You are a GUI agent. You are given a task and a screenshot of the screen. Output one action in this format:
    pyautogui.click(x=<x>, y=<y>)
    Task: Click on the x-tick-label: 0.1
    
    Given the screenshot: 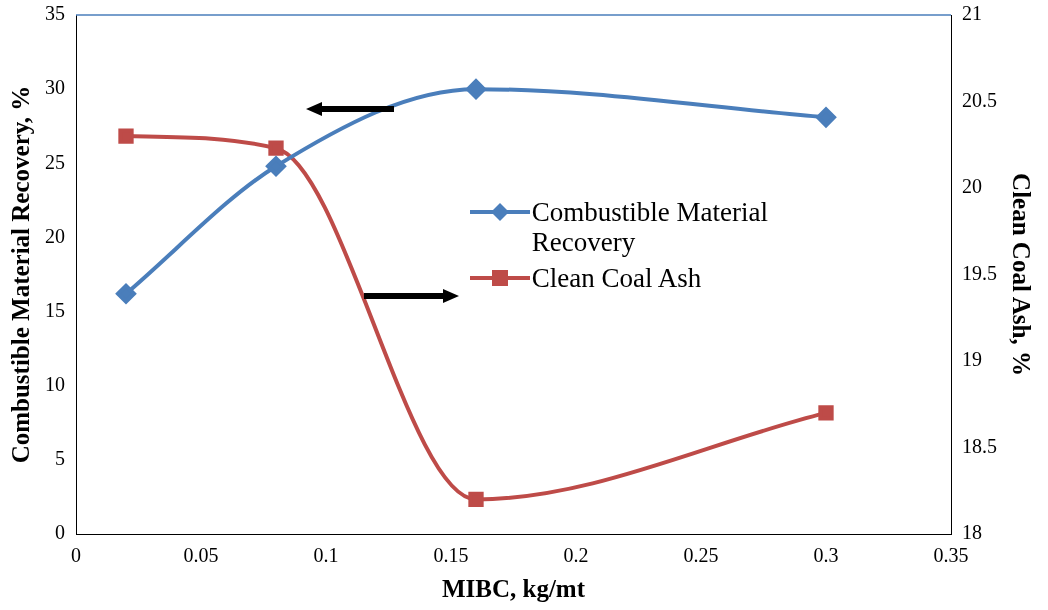 What is the action you would take?
    pyautogui.click(x=326, y=555)
    